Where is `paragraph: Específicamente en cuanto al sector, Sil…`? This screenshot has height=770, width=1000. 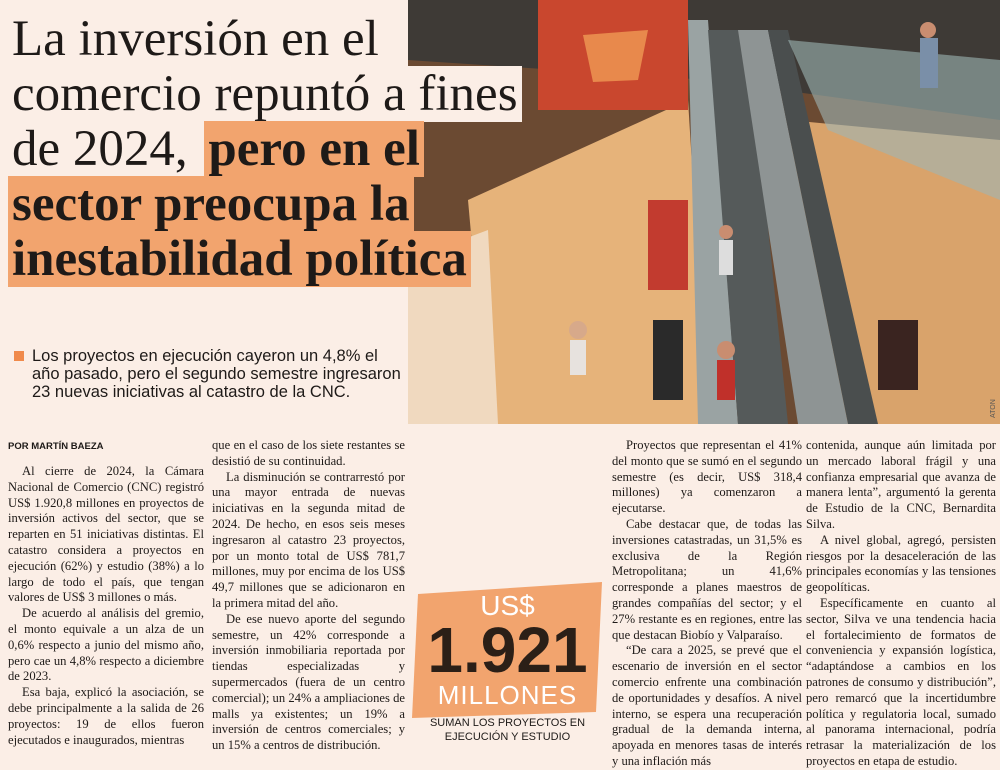
paragraph: Específicamente en cuanto al sector, Sil… is located at coordinates (901, 681).